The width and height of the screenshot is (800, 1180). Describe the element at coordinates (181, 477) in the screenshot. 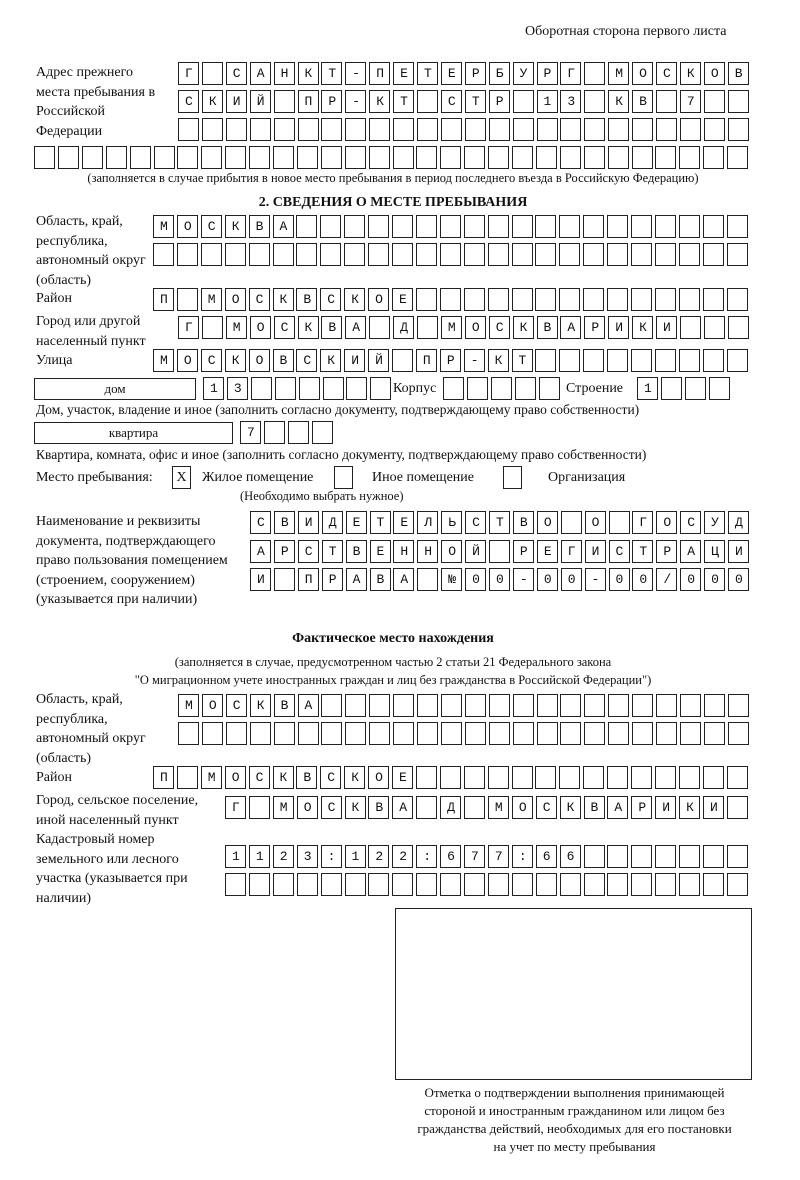

I see `checkbox-residential: X` at that location.